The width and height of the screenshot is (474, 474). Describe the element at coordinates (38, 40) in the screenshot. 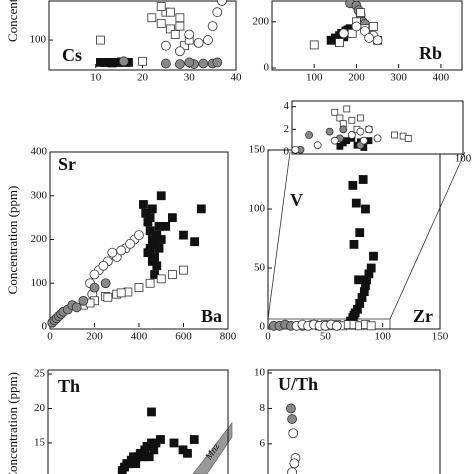

I see `y-tick-label: 100` at that location.